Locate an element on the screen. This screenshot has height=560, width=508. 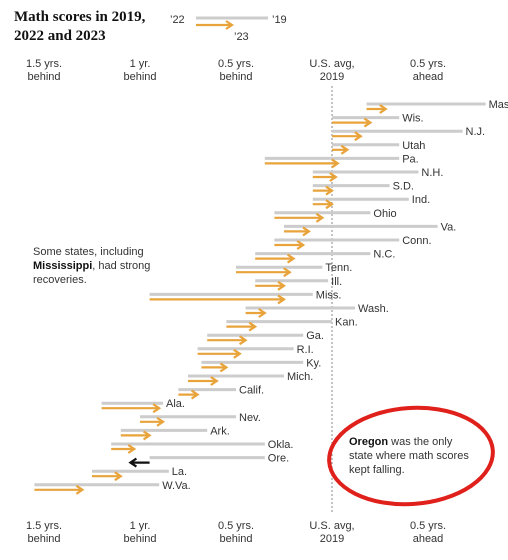
state-row: Ga. is located at coordinates (265, 338).